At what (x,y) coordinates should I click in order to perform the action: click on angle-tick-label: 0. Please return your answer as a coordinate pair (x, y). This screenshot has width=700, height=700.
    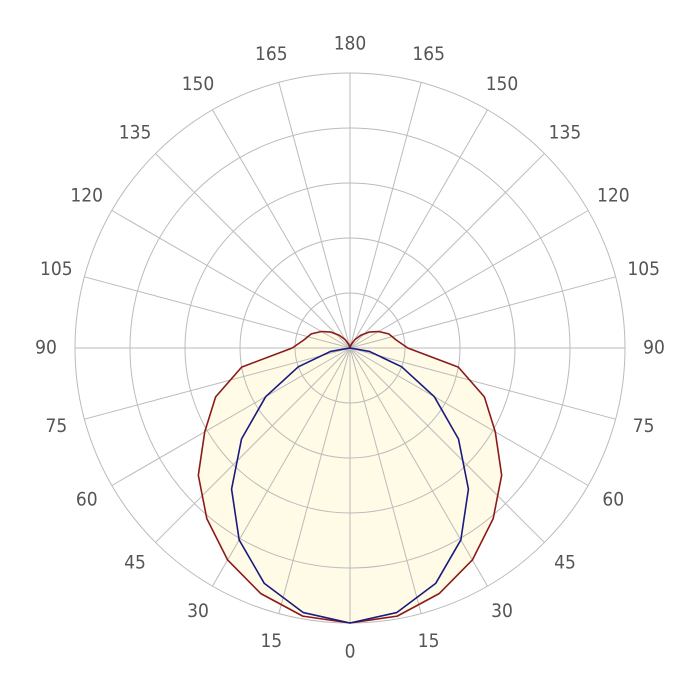
    Looking at the image, I should click on (350, 652).